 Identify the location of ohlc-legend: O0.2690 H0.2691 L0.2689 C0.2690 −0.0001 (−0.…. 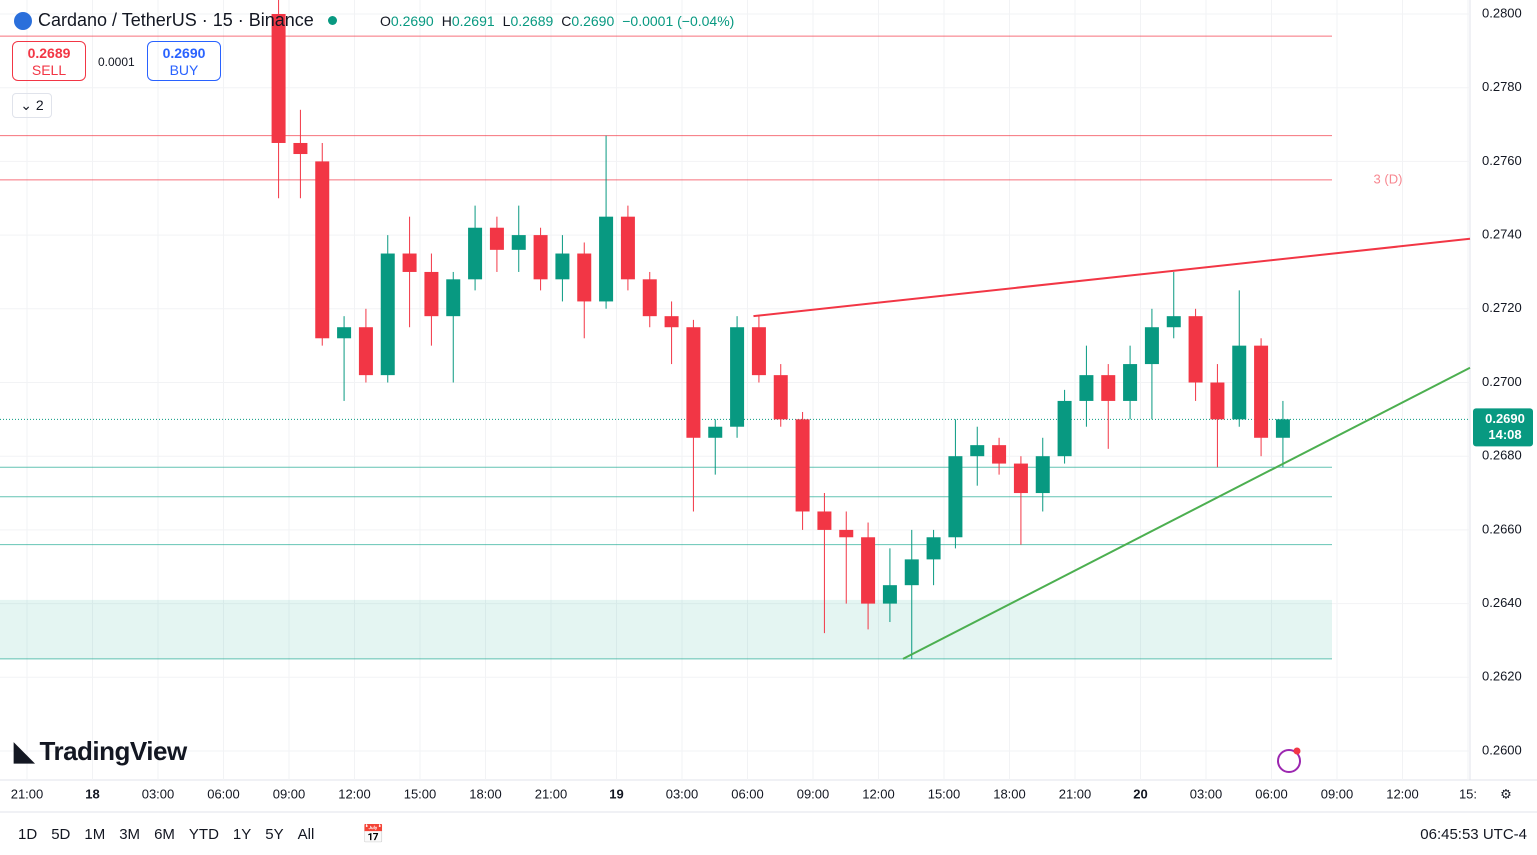
(557, 21).